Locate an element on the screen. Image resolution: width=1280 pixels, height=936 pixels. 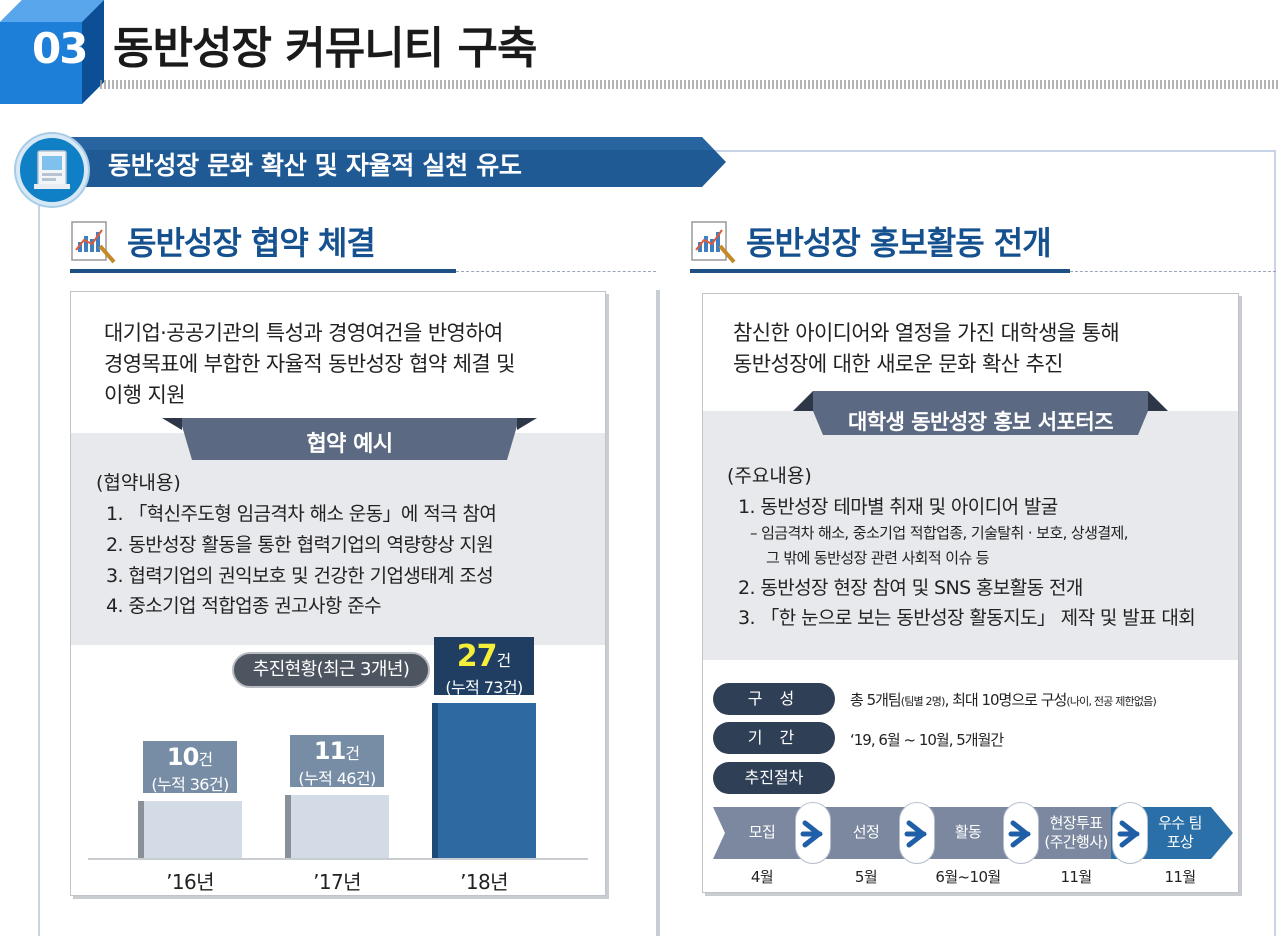
chart-data-label: 10건 (누적 36건) is located at coordinates (190, 767).